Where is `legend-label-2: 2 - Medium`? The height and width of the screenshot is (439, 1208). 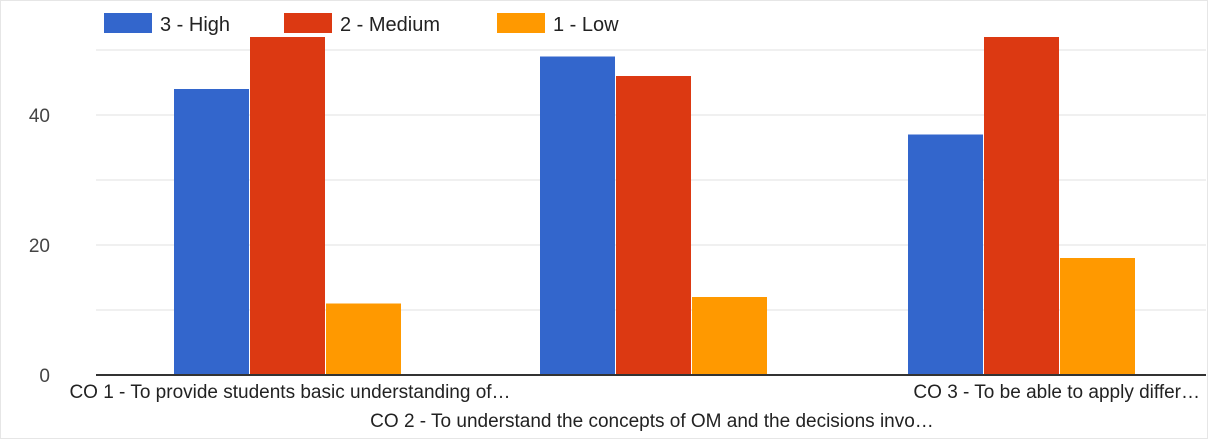 legend-label-2: 2 - Medium is located at coordinates (390, 25).